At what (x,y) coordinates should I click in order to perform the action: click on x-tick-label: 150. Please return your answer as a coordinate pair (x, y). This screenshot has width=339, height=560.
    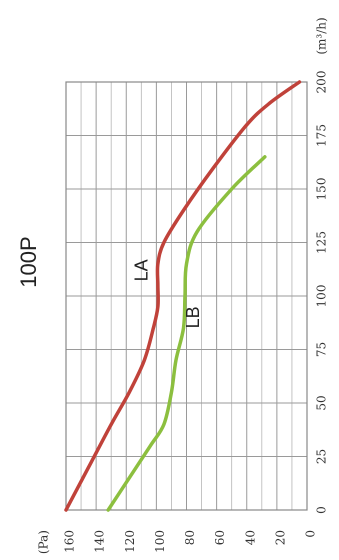
    Looking at the image, I should click on (322, 189).